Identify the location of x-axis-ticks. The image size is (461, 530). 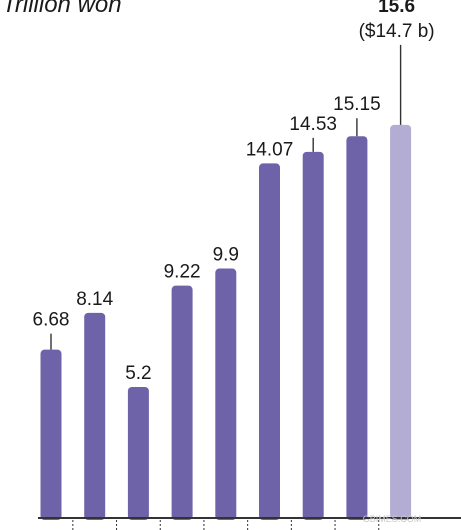
(226, 525).